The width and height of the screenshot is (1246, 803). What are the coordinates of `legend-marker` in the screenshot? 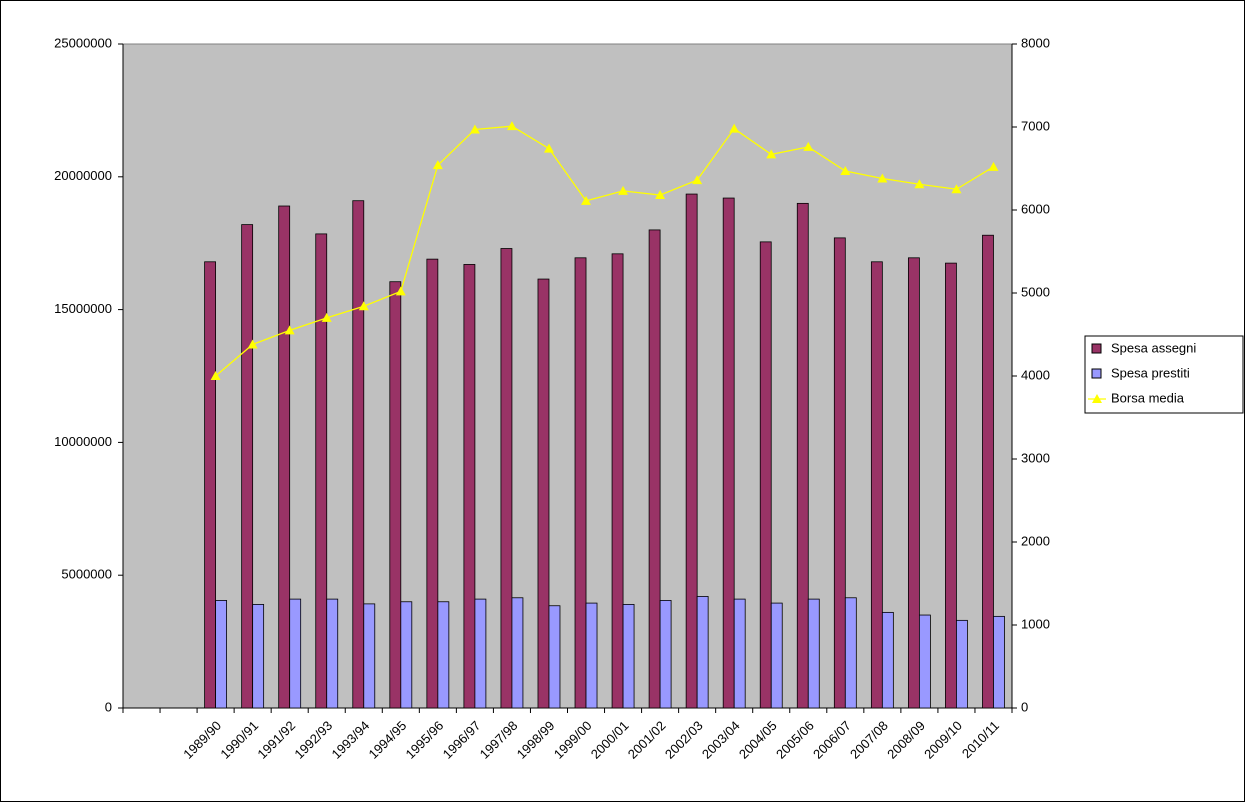 It's located at (1097, 398).